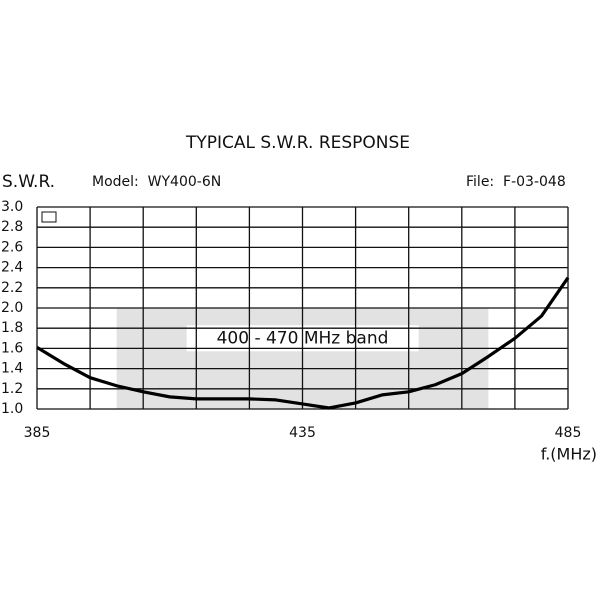  What do you see at coordinates (12, 409) in the screenshot?
I see `y-tick-label: 1.0` at bounding box center [12, 409].